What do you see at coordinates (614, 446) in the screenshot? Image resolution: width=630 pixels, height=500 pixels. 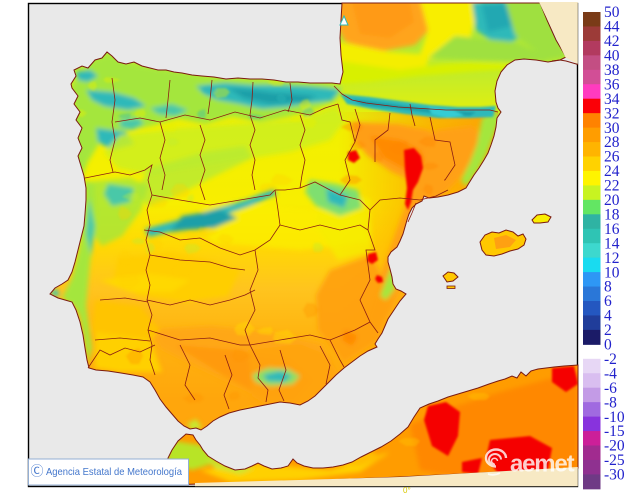 I see `svg-text: -20` at bounding box center [614, 446].